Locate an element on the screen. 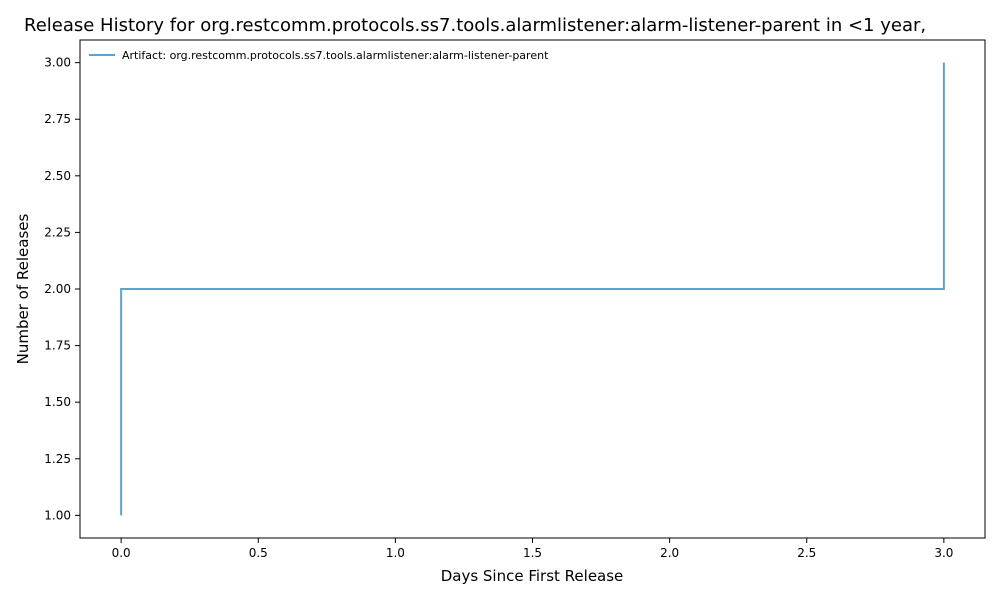 This screenshot has height=600, width=1000. x-axis: 0.0 0.5 1.0 1.5 2.0 2.5 3.0 is located at coordinates (532, 549).